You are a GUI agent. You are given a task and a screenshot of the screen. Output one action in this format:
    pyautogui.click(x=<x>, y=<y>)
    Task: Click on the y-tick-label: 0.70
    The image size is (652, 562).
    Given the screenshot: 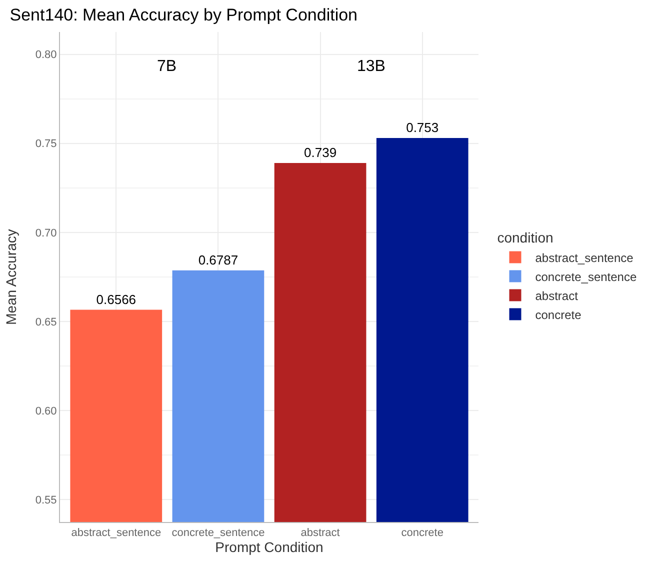 What is the action you would take?
    pyautogui.click(x=46, y=233)
    